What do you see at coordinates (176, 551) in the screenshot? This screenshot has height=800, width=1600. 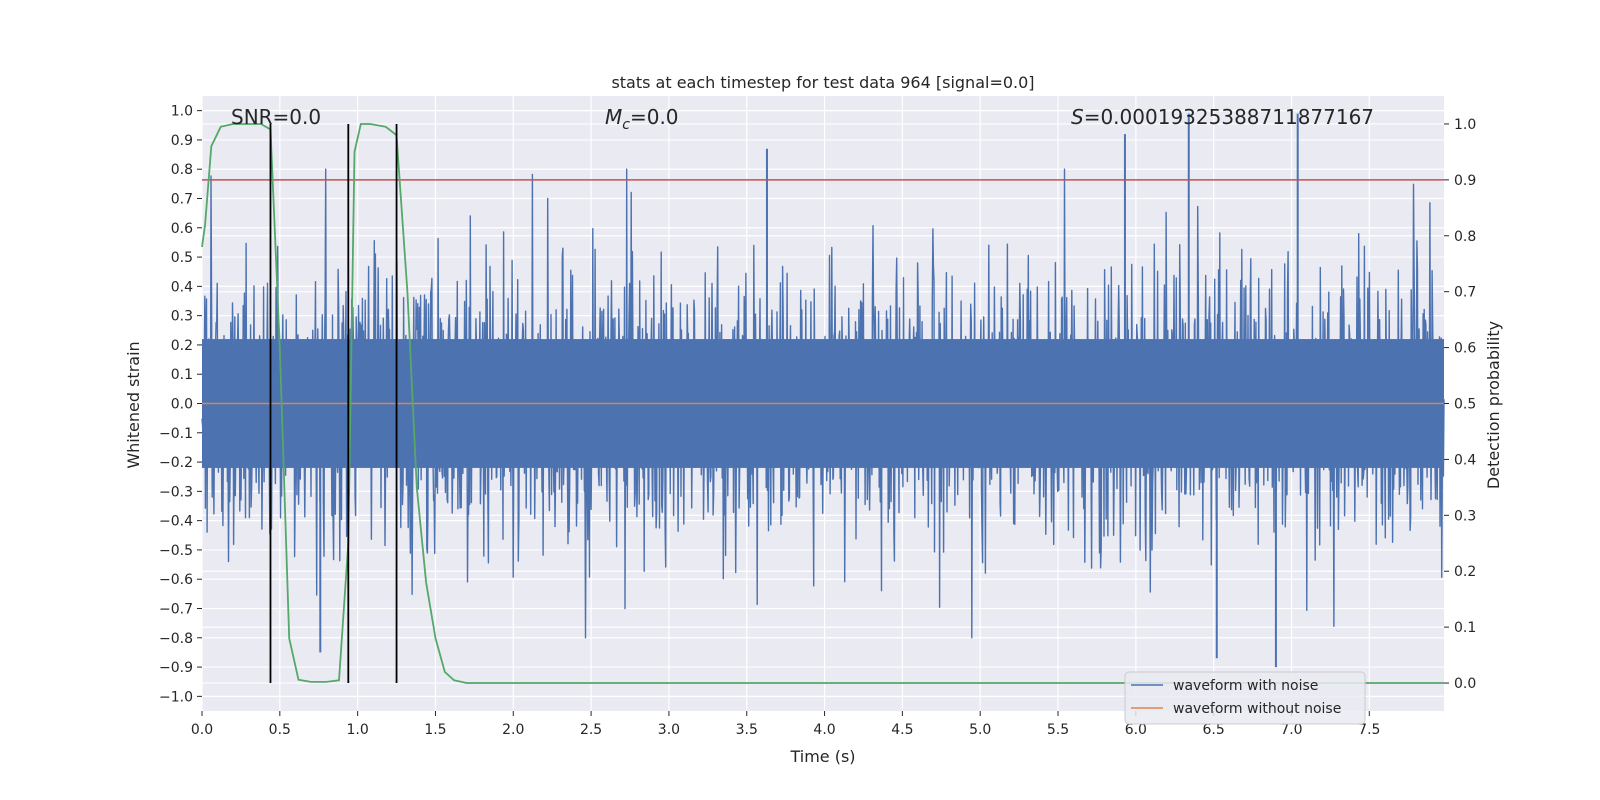 I see `y-tick-label: −0.5` at bounding box center [176, 551].